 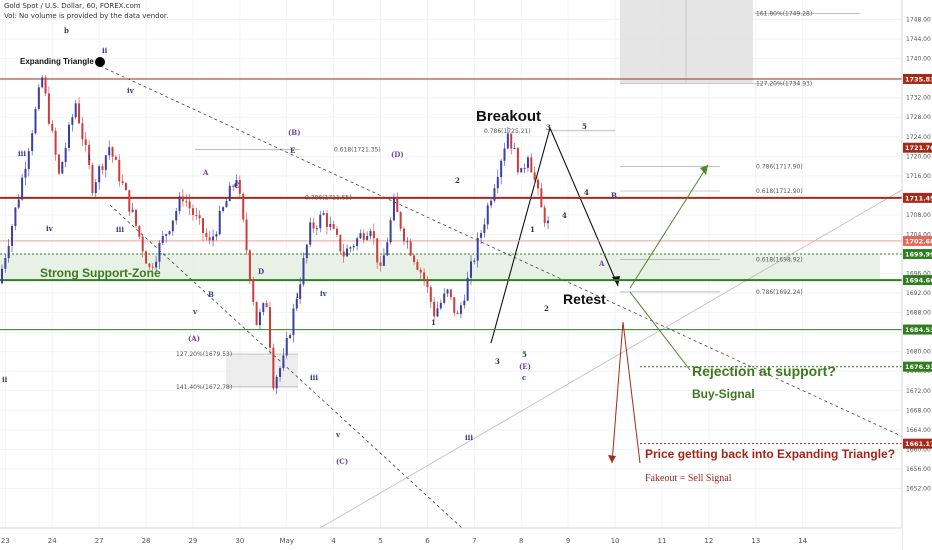 What do you see at coordinates (440, 267) in the screenshot?
I see `support-zone: Strong Support-Zone` at bounding box center [440, 267].